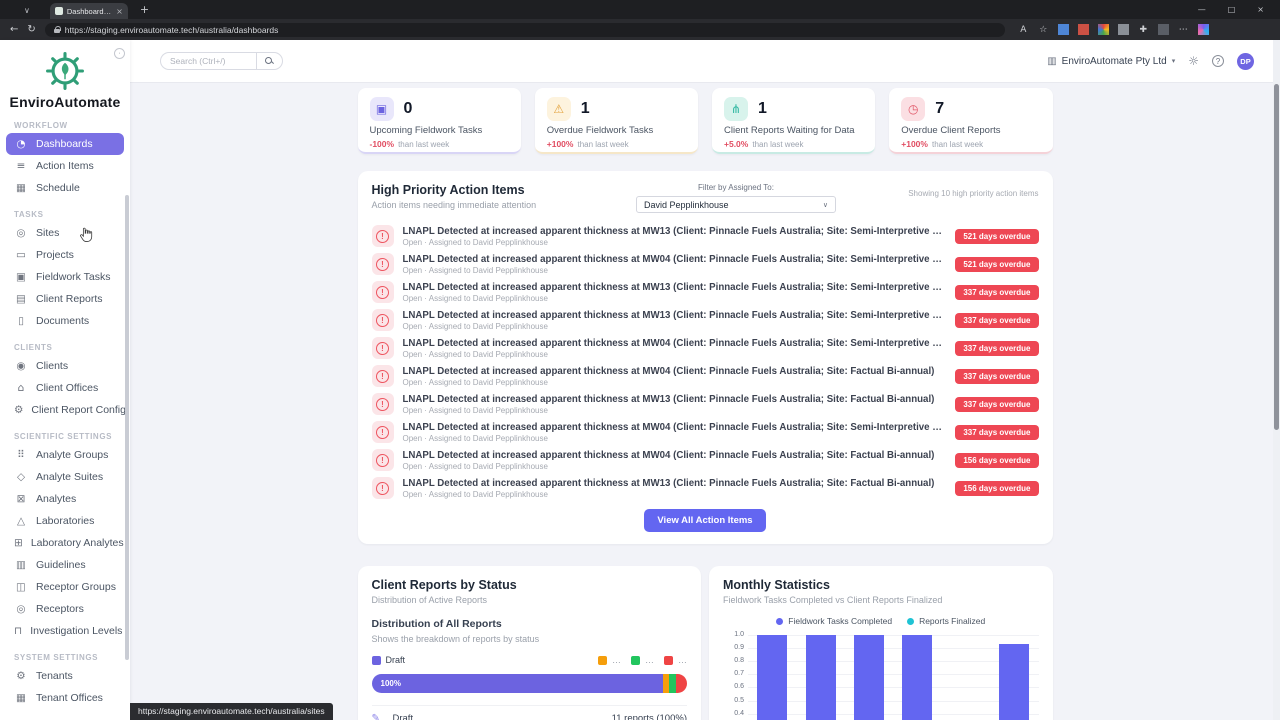 This screenshot has width=1280, height=720. I want to click on toolbar-icon-cluster: A ☆ ✚ ⋯, so click(1113, 29).